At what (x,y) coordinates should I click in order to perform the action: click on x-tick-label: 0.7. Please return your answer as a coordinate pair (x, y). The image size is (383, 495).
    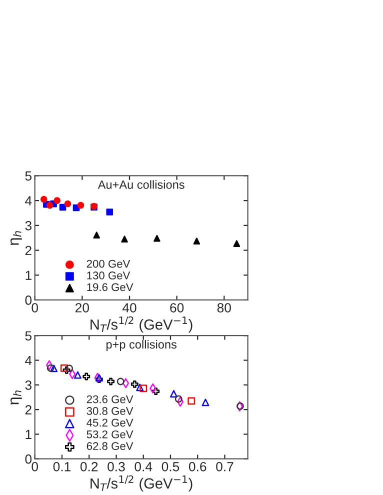
    Looking at the image, I should click on (225, 467).